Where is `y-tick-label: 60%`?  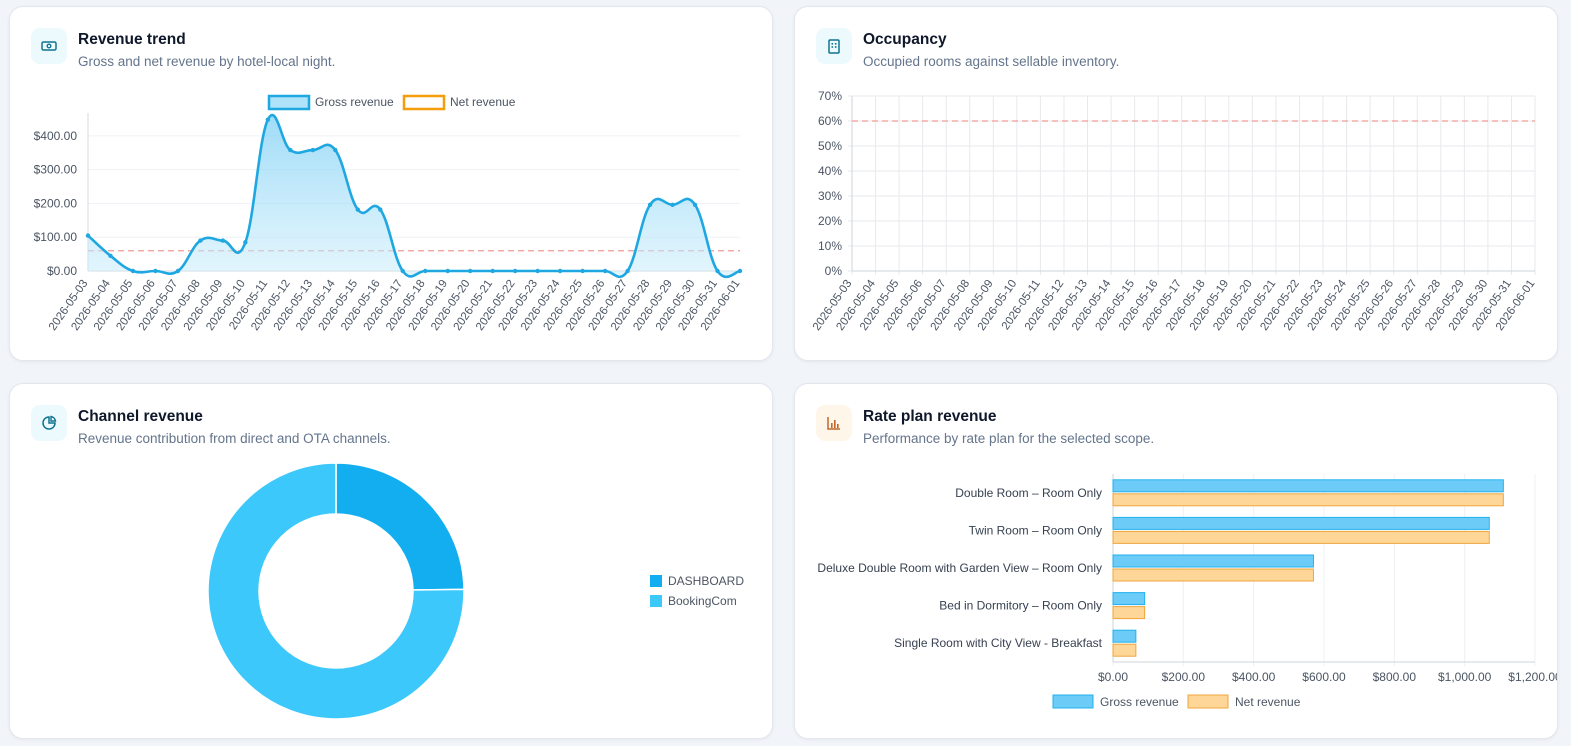
y-tick-label: 60% is located at coordinates (830, 121).